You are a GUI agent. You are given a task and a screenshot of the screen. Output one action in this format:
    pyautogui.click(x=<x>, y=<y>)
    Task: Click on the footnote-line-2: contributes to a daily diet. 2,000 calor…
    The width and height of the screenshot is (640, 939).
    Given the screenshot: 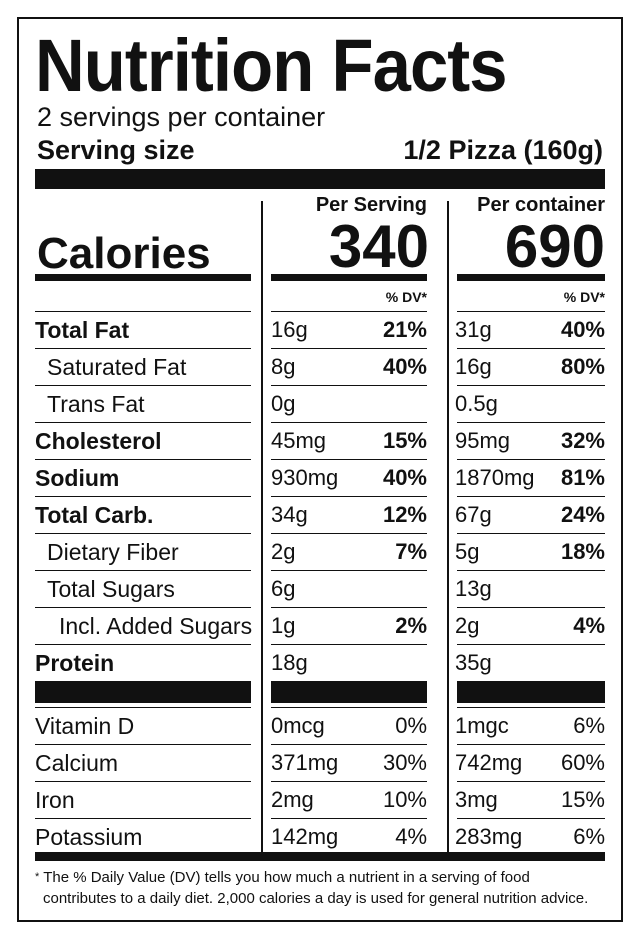 What is the action you would take?
    pyautogui.click(x=316, y=898)
    